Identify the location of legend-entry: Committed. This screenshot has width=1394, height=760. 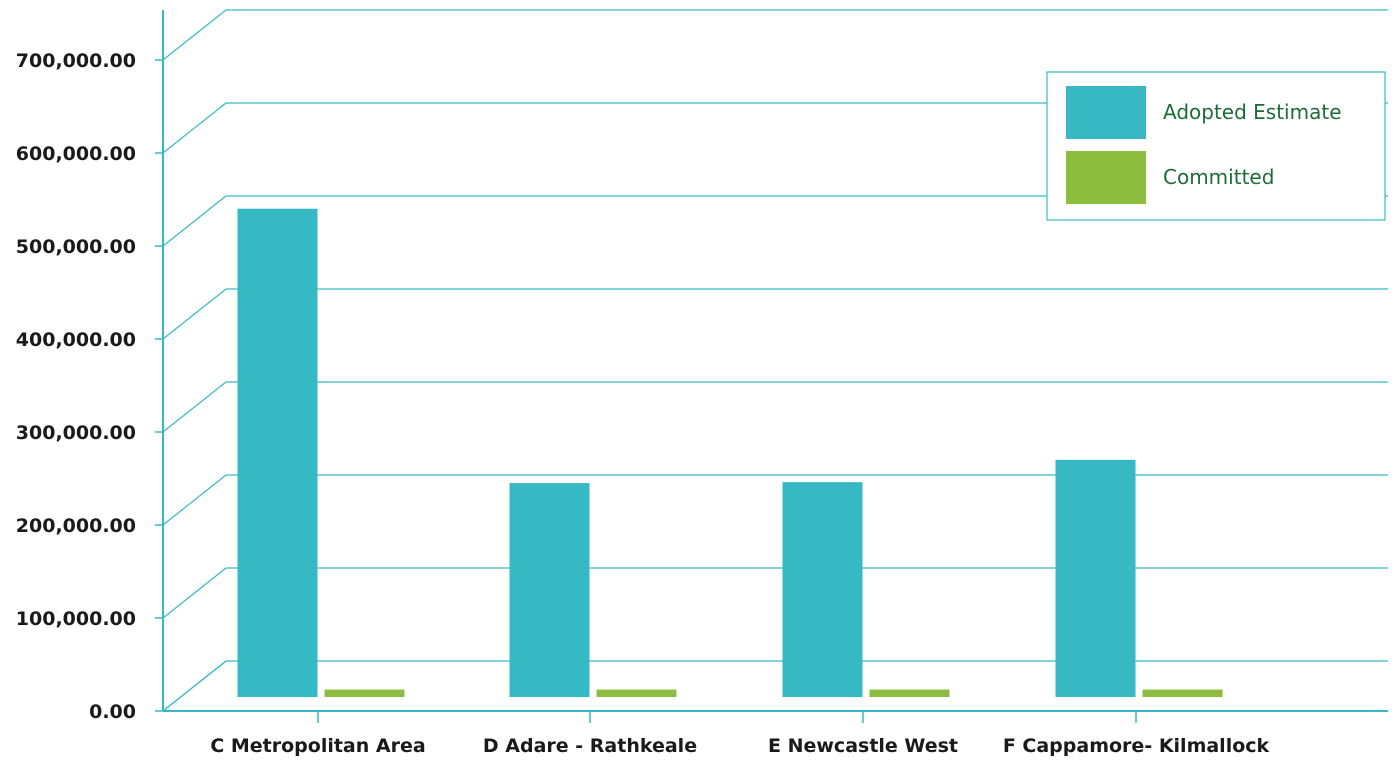
(1218, 177).